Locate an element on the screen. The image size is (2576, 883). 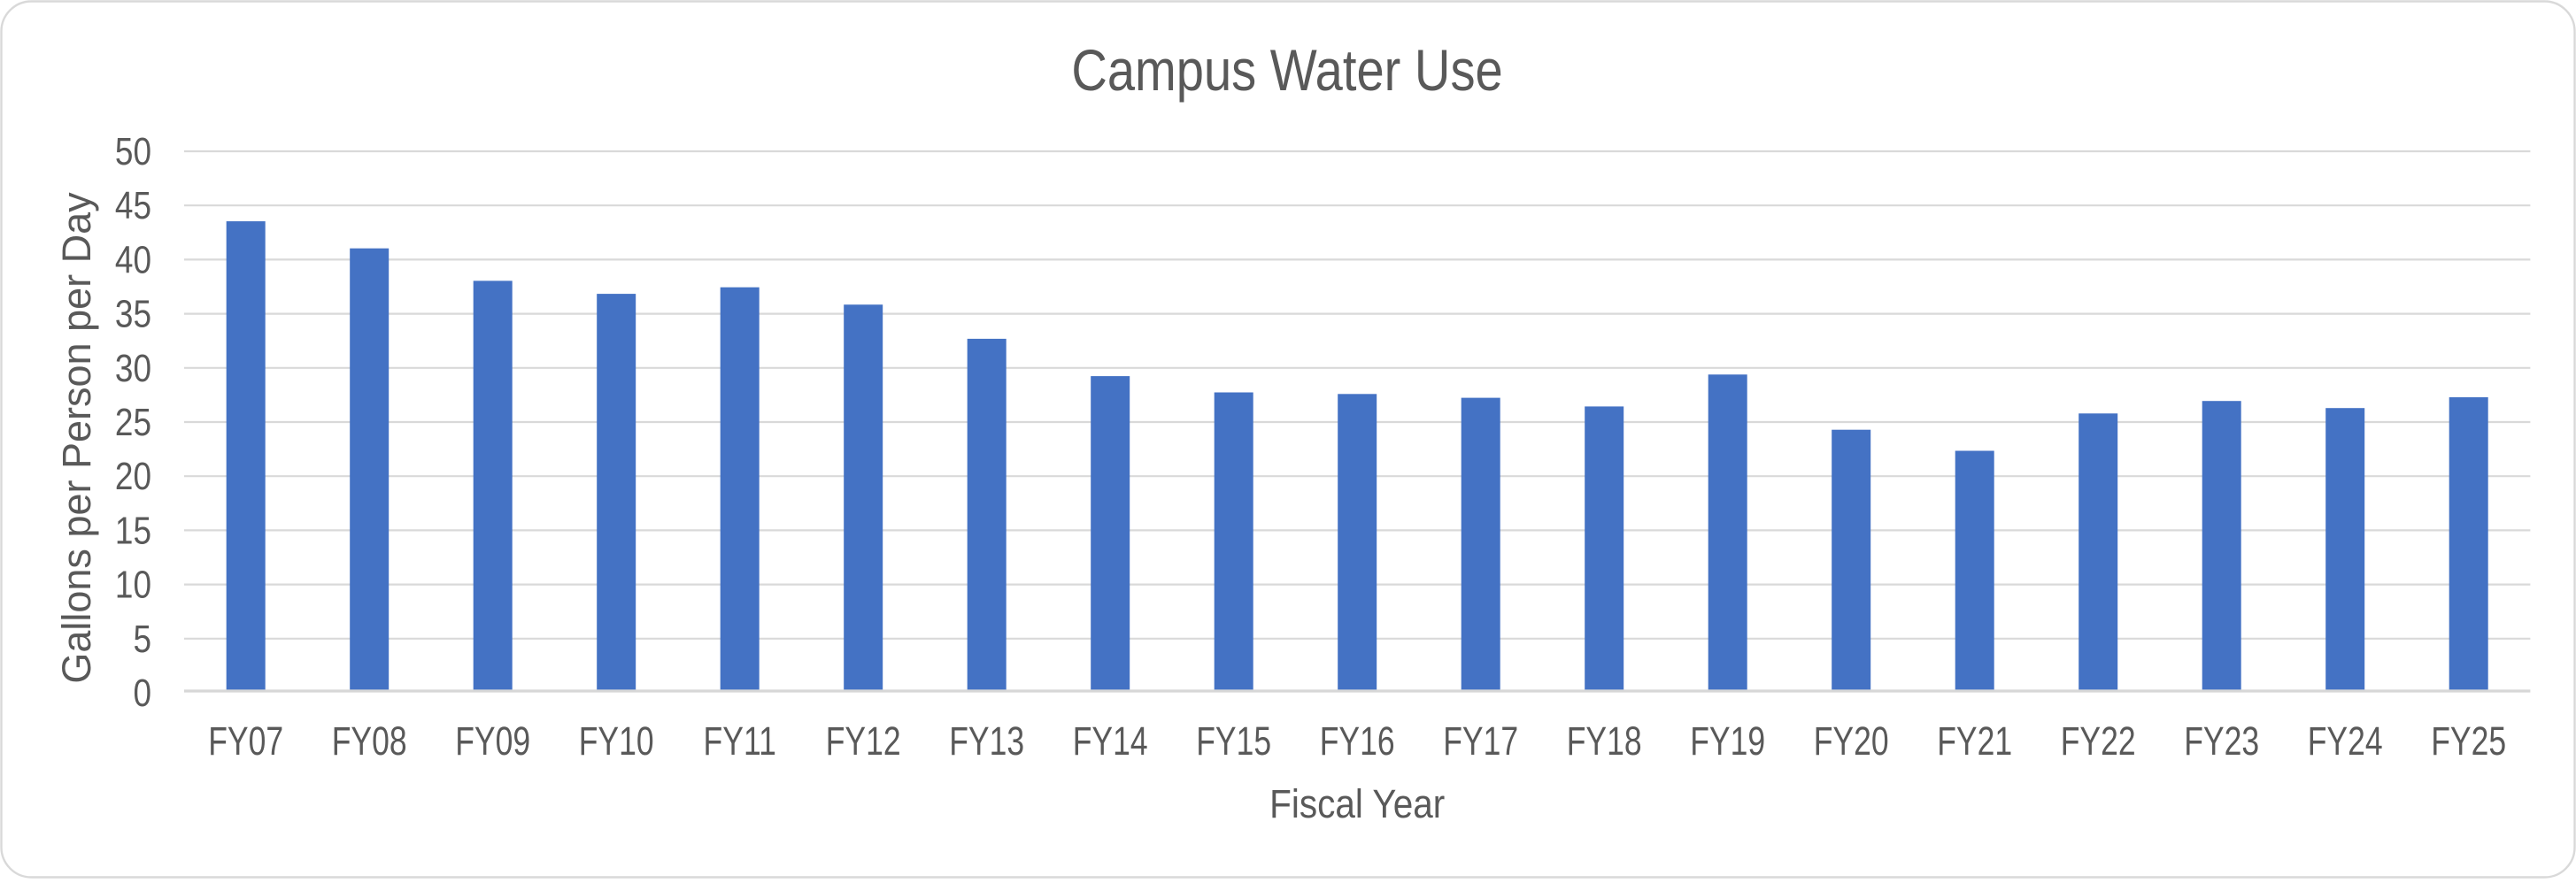
svg-text: FY21 is located at coordinates (1974, 741).